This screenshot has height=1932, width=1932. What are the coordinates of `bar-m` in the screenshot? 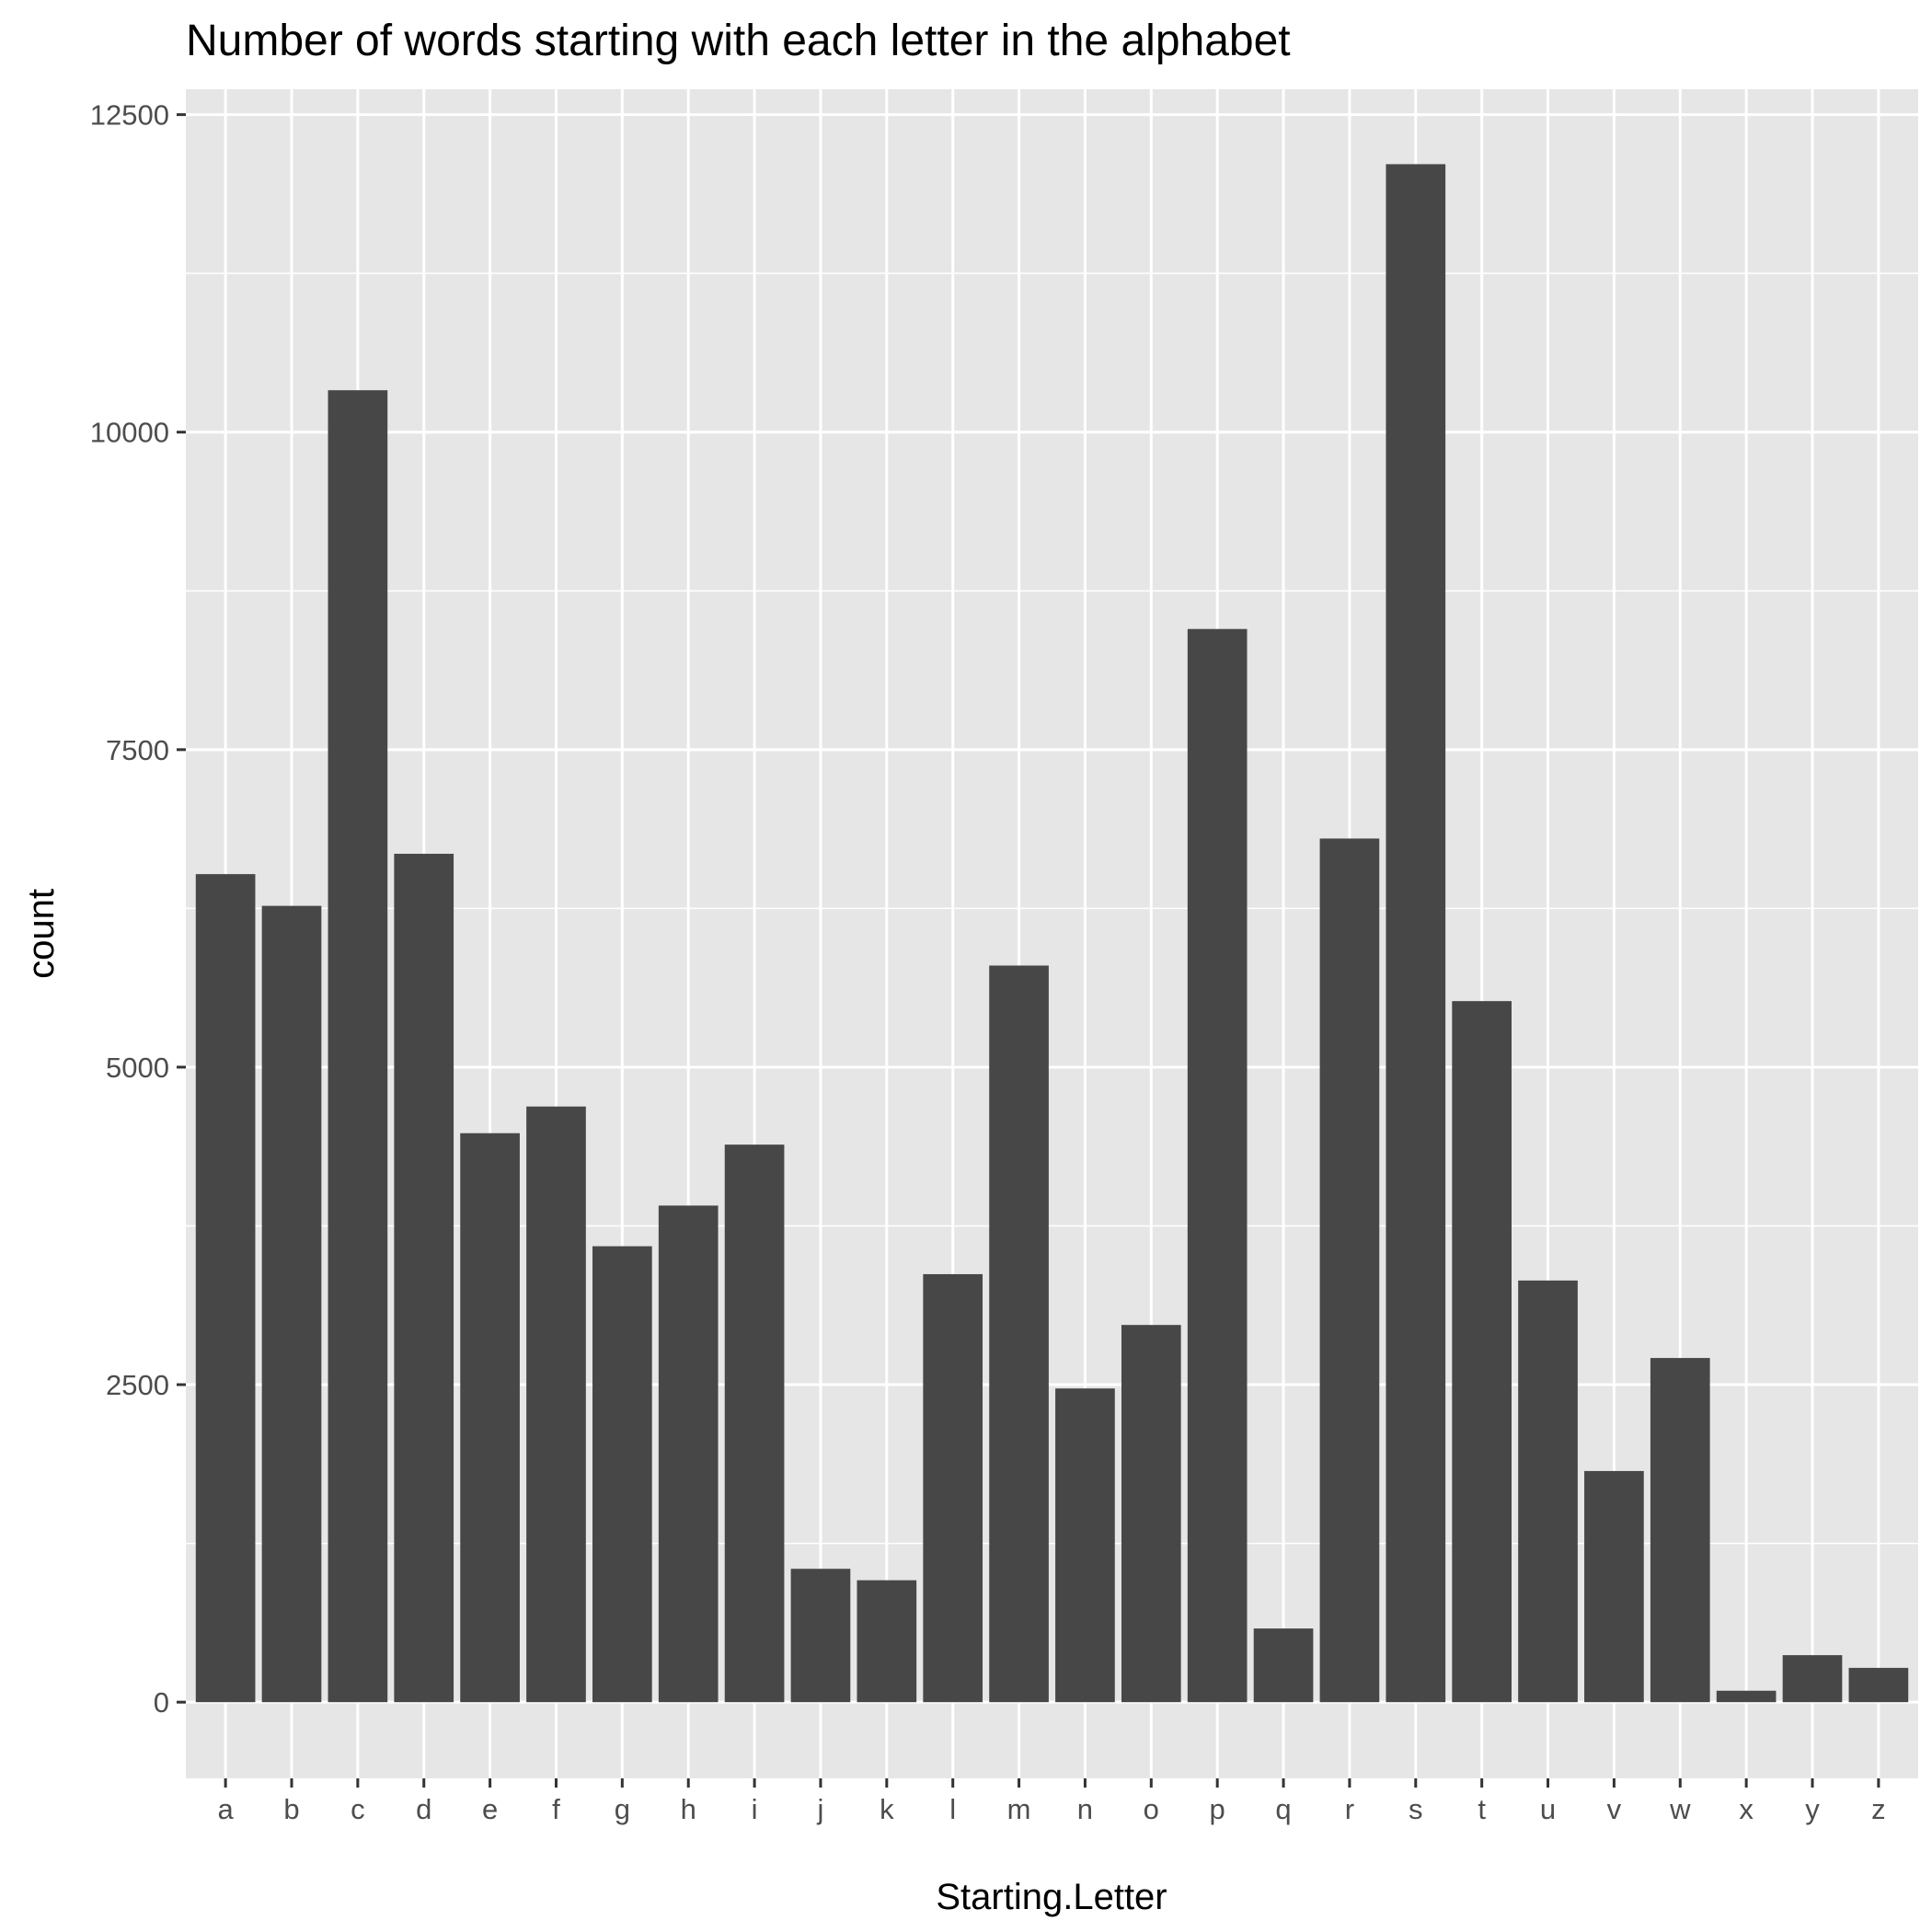 It's located at (1019, 1334).